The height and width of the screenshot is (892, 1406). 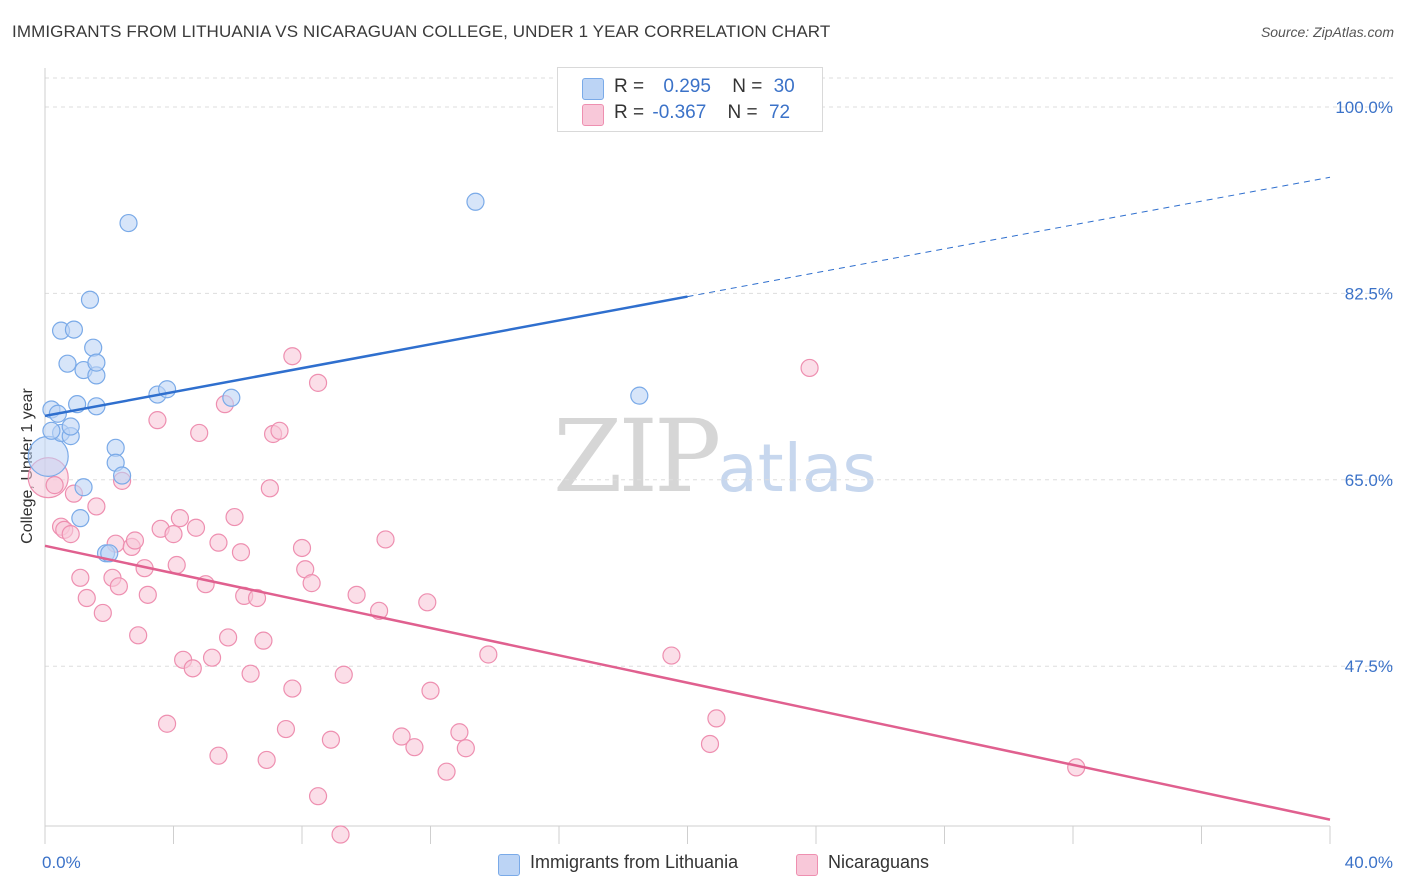 I want to click on watermark-zip: ZIP, so click(x=637, y=456).